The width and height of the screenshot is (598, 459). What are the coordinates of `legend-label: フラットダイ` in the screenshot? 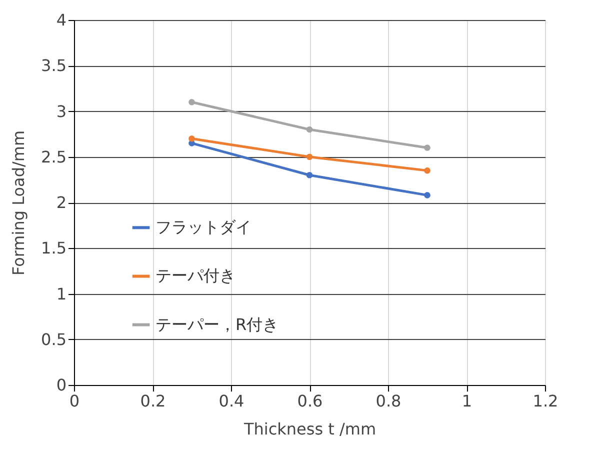 It's located at (204, 227).